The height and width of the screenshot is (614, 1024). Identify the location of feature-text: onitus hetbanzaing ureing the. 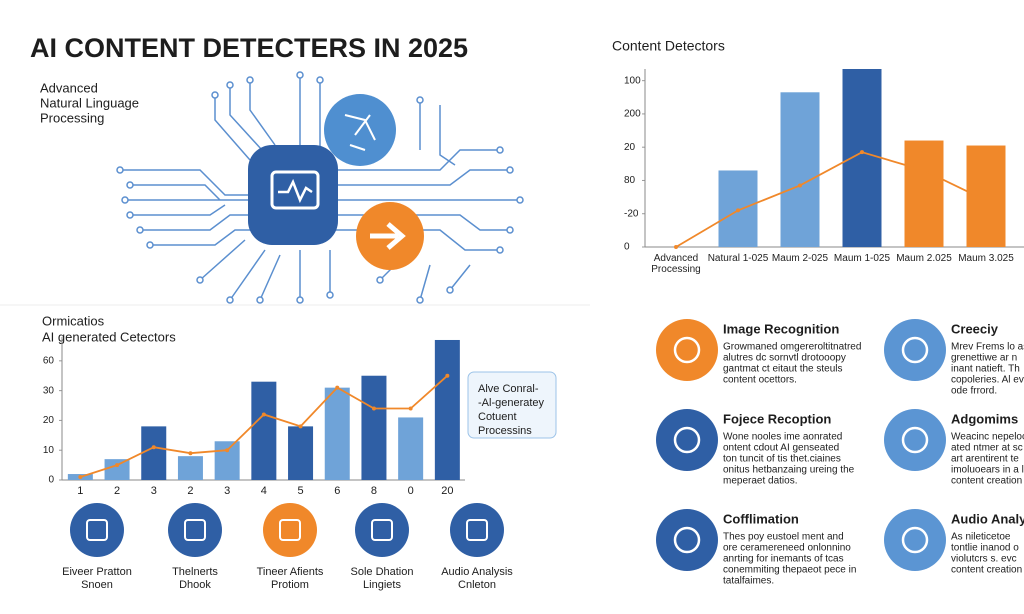
(789, 470).